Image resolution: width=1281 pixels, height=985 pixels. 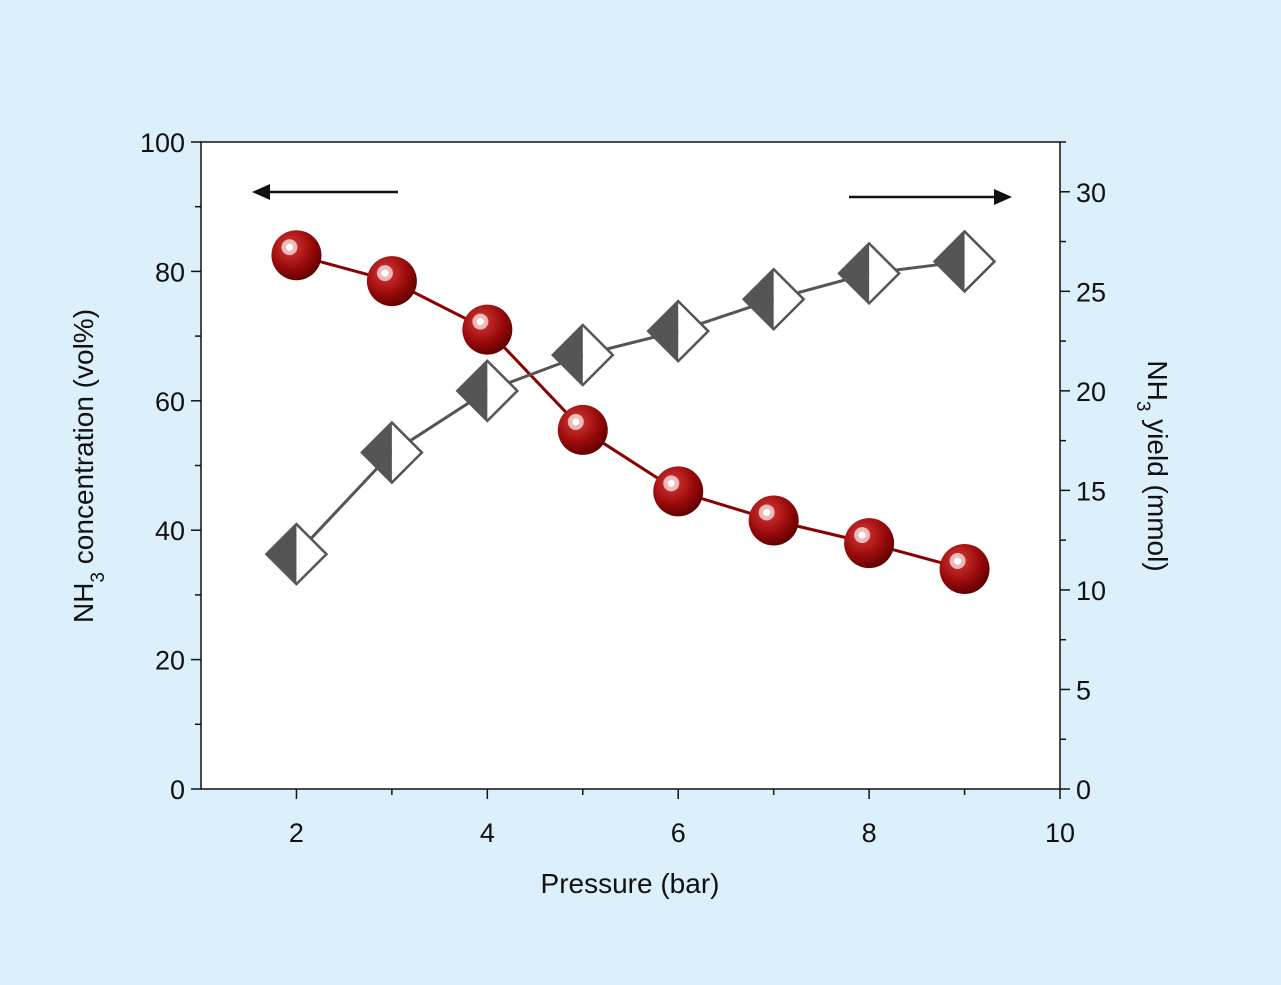 What do you see at coordinates (1091, 591) in the screenshot?
I see `y-right-tick-label: 10` at bounding box center [1091, 591].